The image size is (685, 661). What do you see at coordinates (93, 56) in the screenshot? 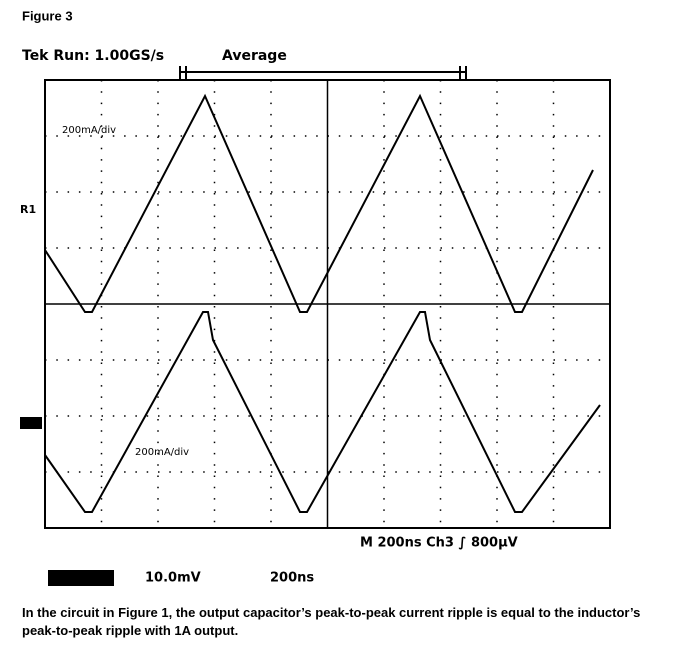
I see `scope-header: Tek Run: 1.00GS/s` at bounding box center [93, 56].